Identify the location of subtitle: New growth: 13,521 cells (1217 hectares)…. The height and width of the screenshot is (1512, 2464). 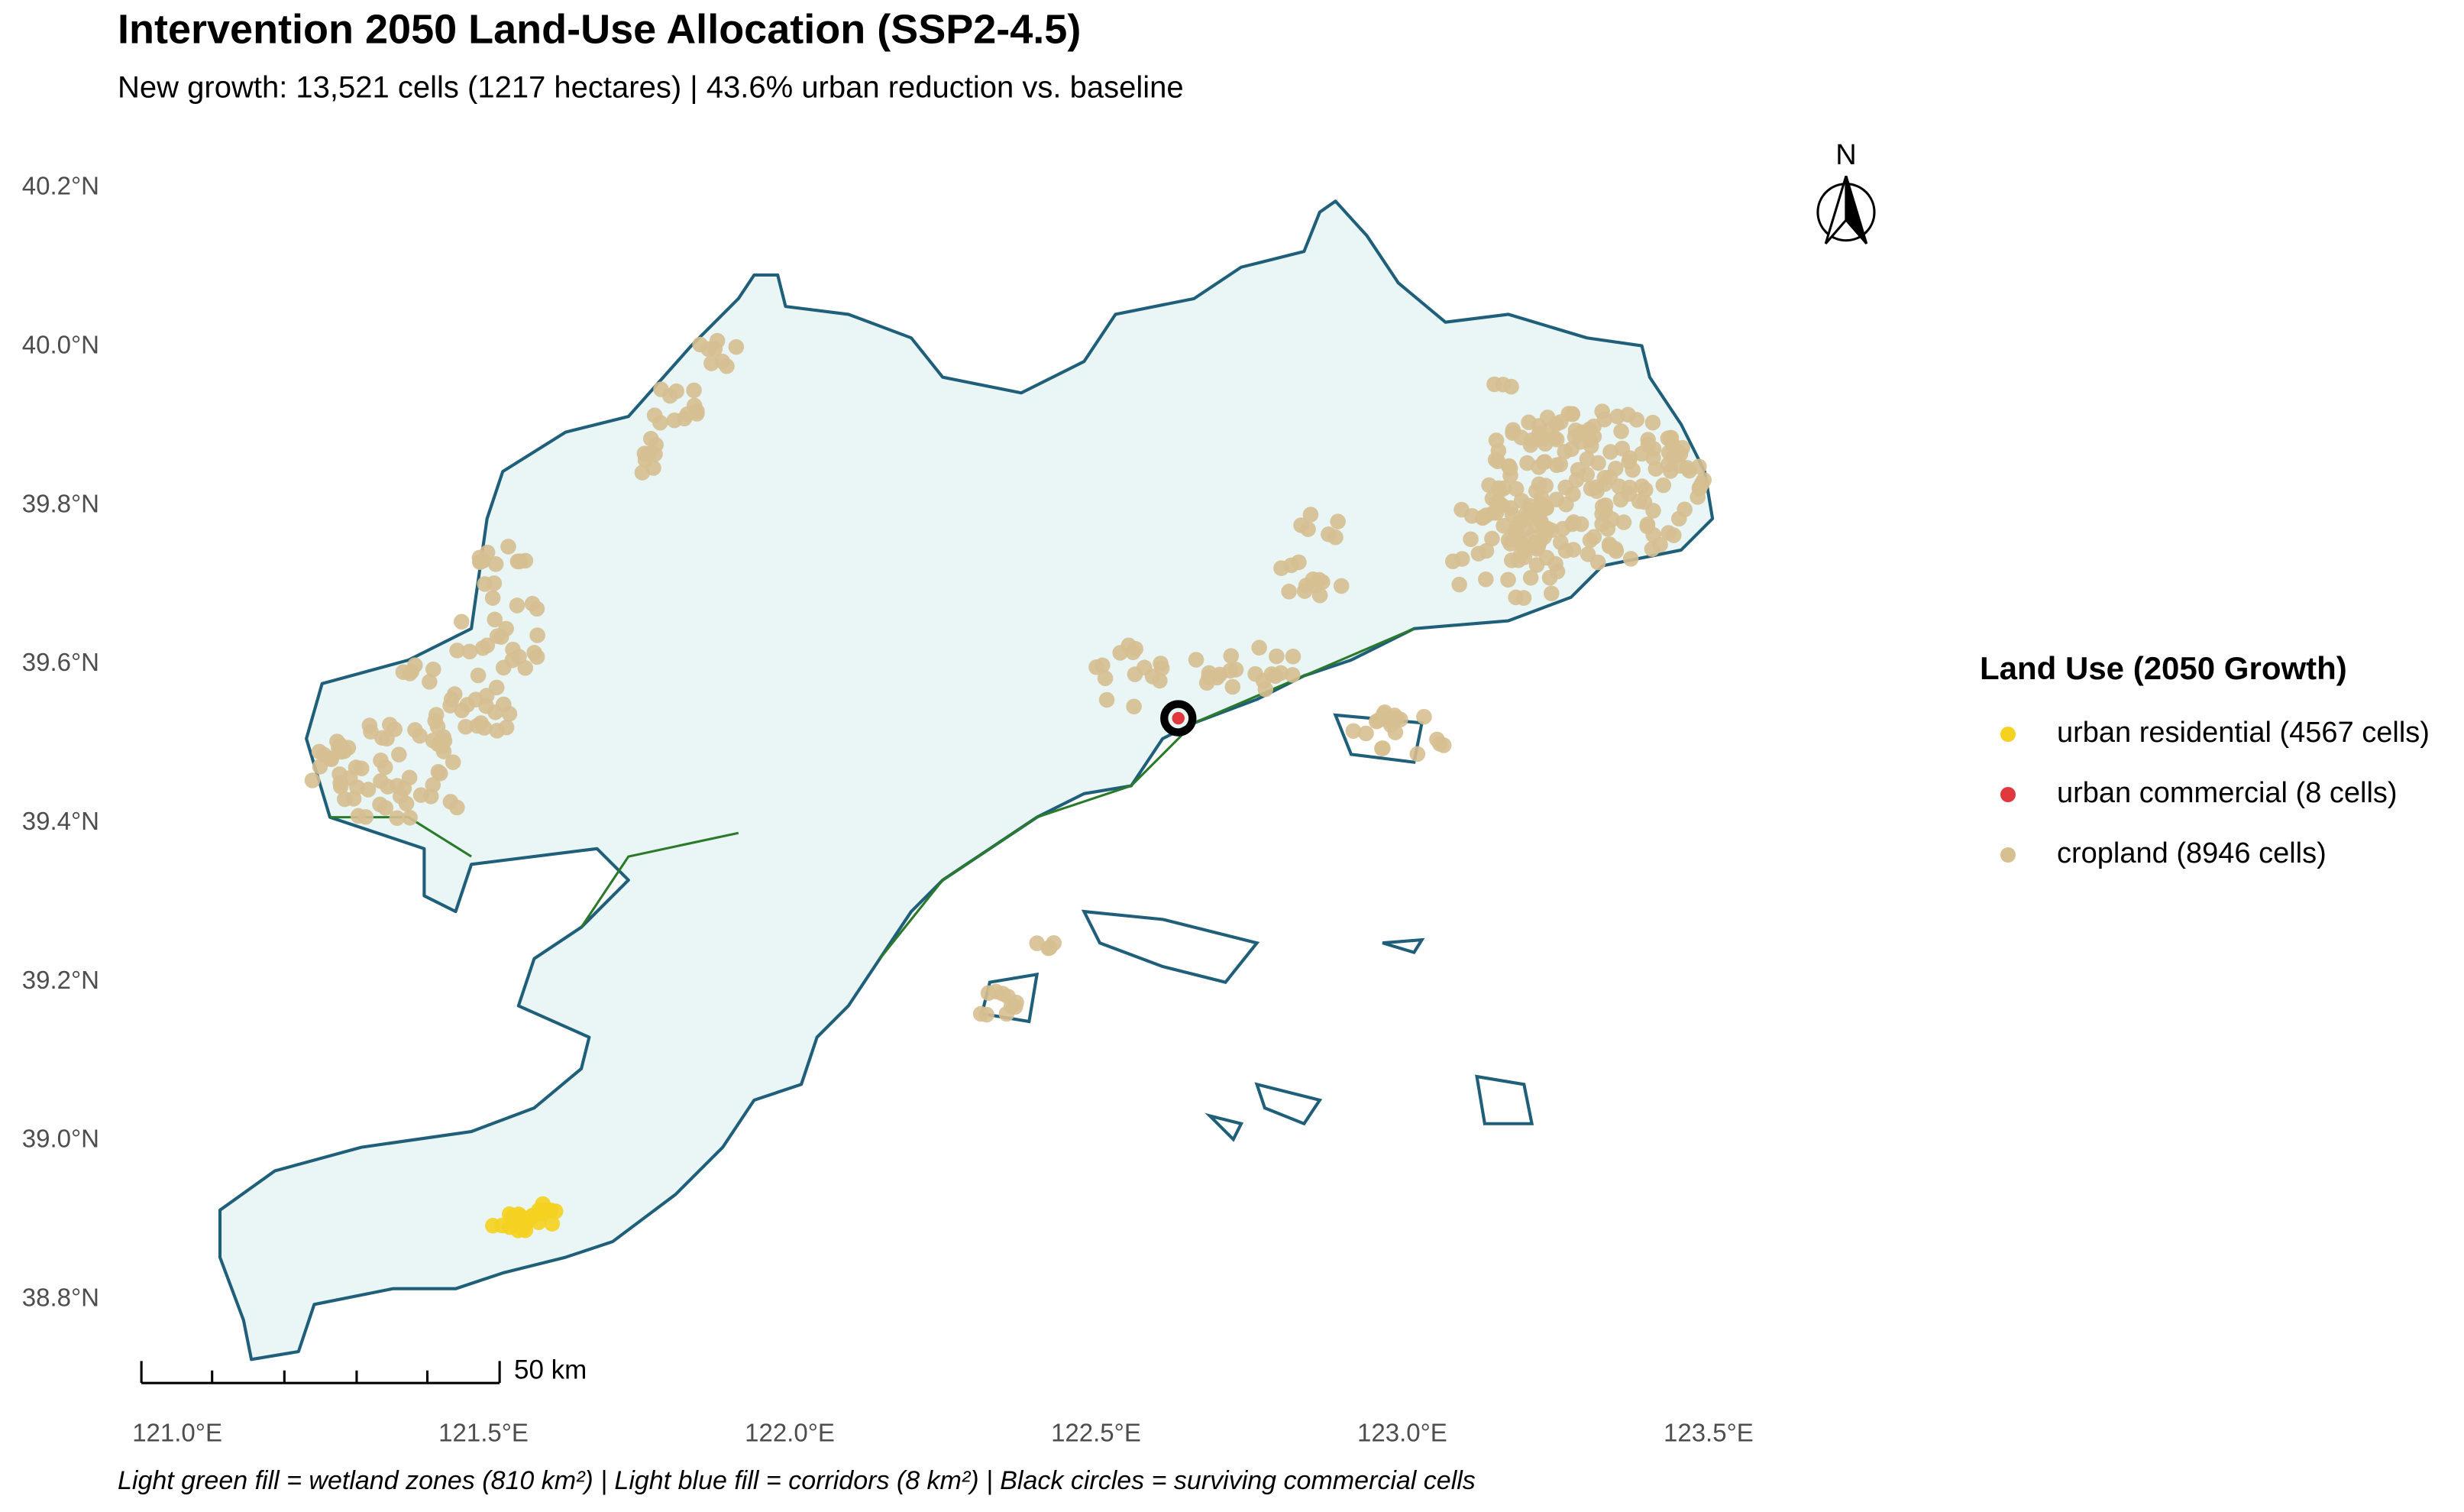
(651, 88).